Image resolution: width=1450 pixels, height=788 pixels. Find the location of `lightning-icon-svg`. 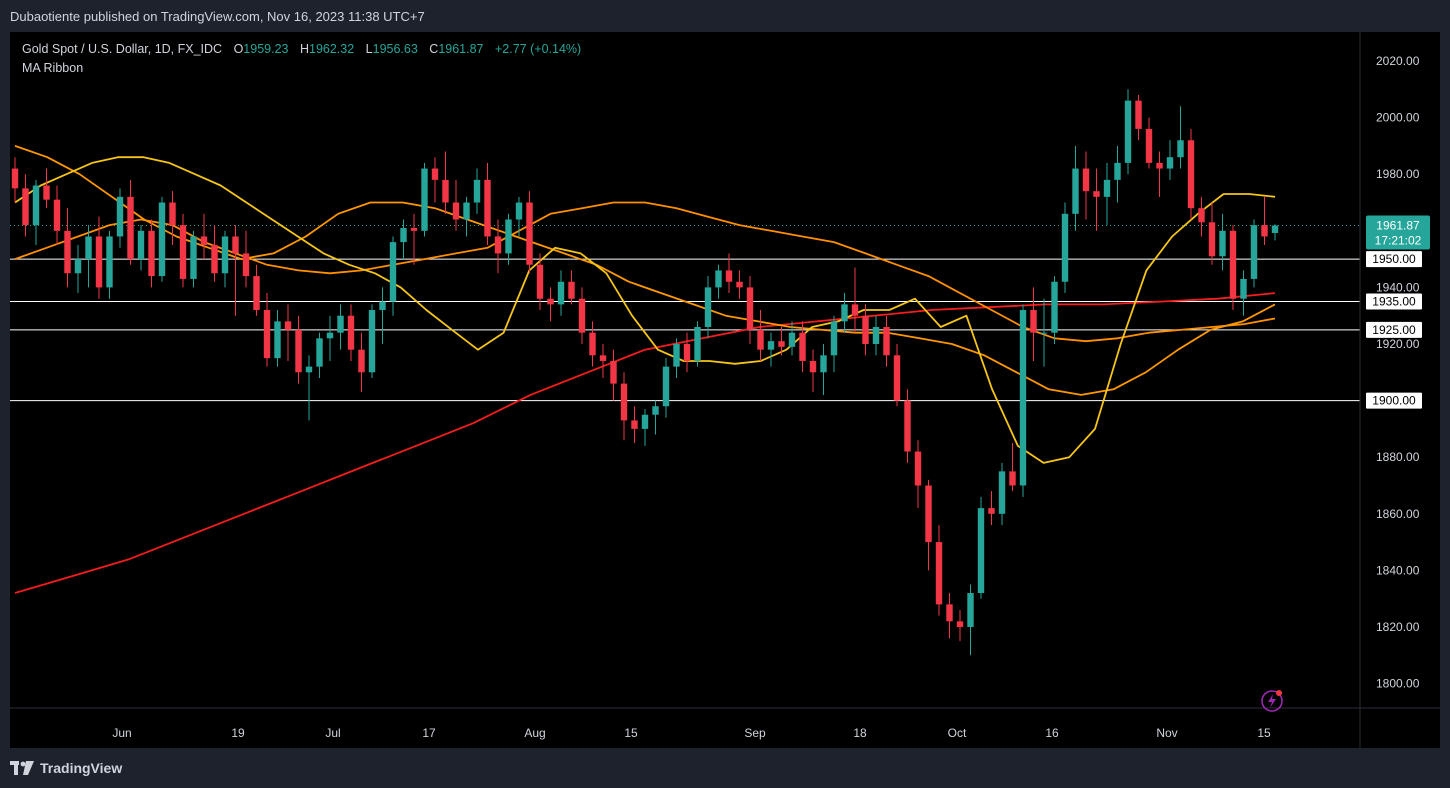

lightning-icon-svg is located at coordinates (1272, 701).